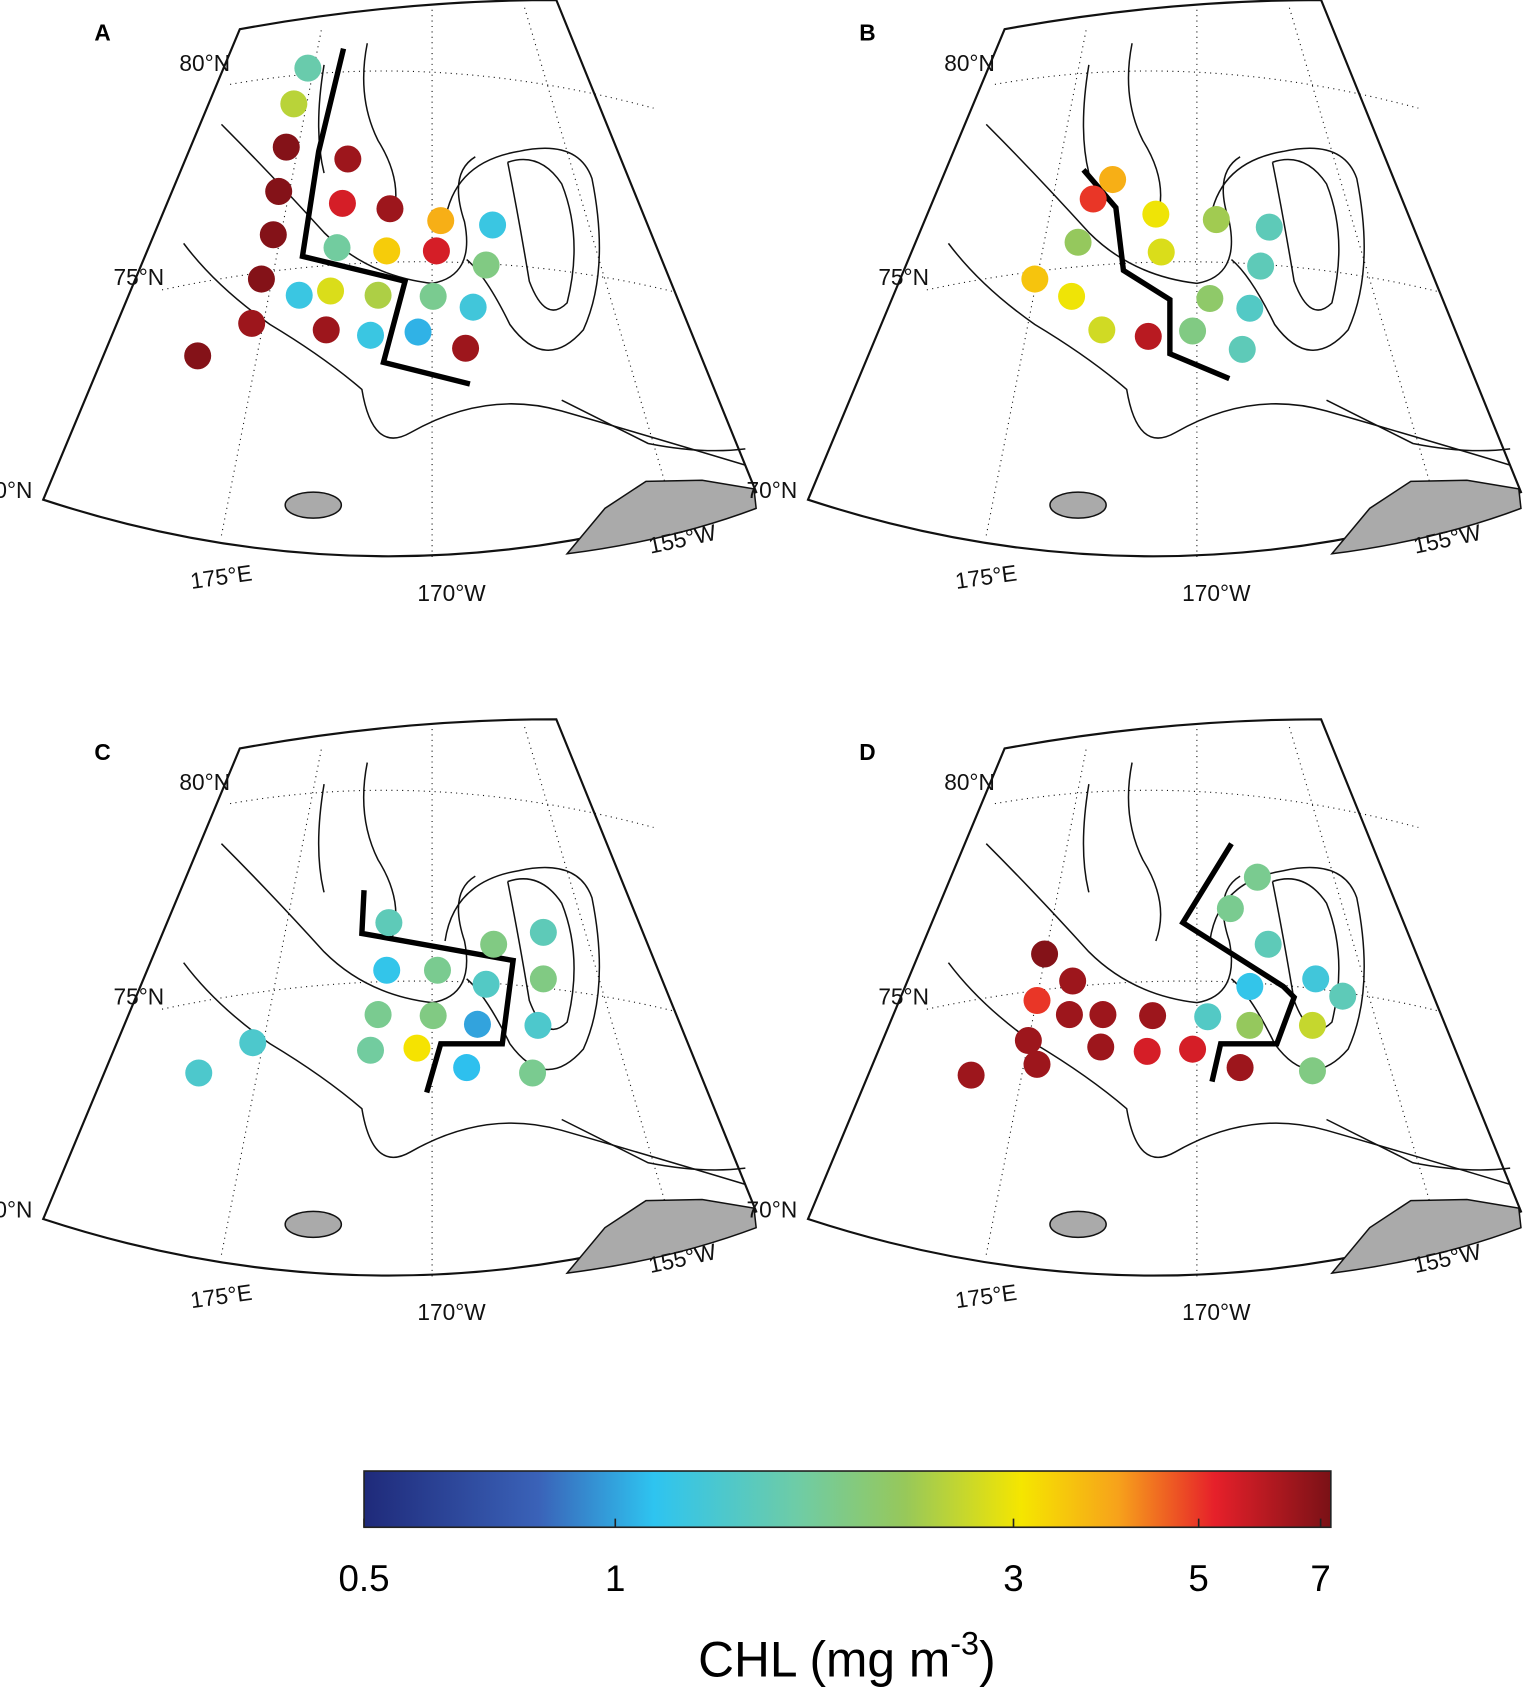  I want to click on colorbar-tick-label: 1, so click(615, 1578).